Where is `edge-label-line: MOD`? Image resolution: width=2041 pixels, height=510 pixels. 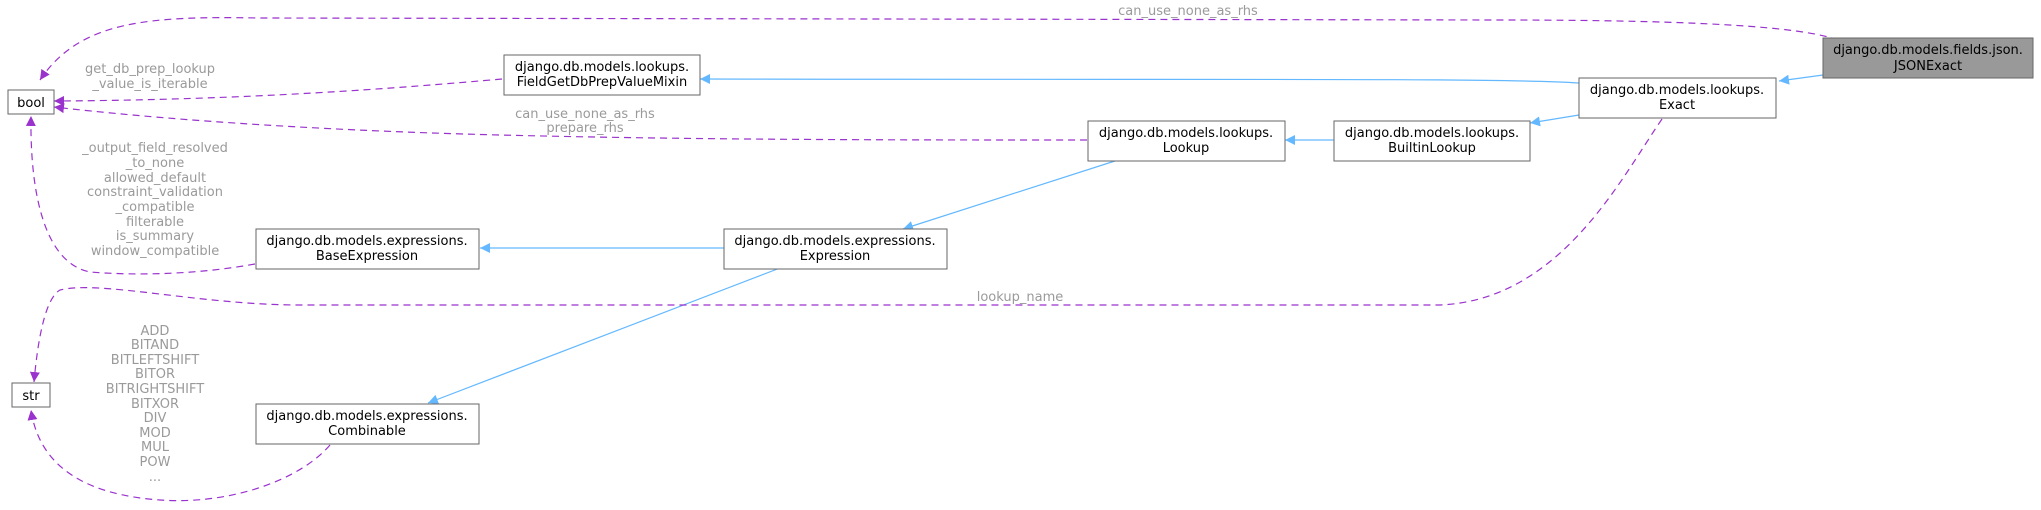 edge-label-line: MOD is located at coordinates (154, 433).